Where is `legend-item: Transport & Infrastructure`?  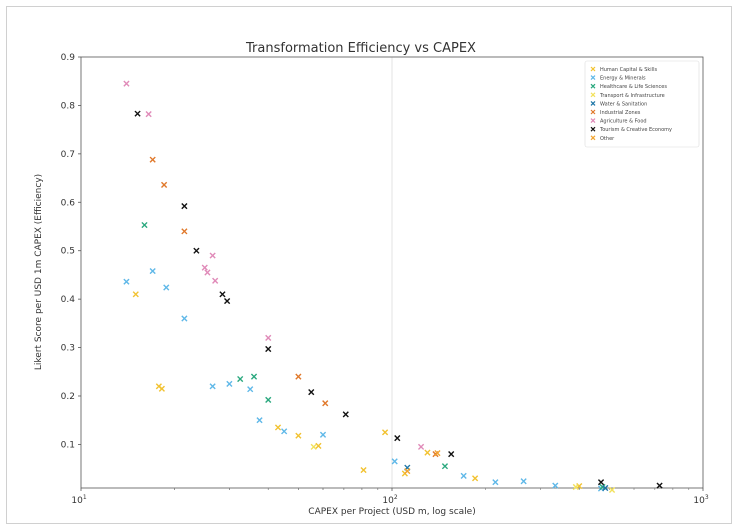
legend-item: Transport & Infrastructure is located at coordinates (627, 95).